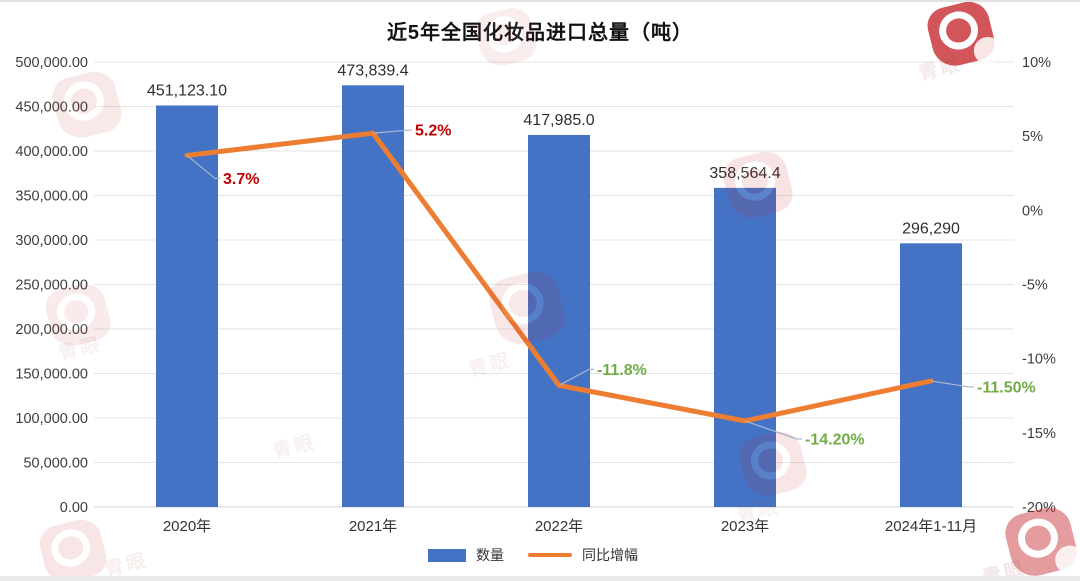 The width and height of the screenshot is (1080, 581). What do you see at coordinates (447, 555) in the screenshot?
I see `legend-bar-swatch-icon` at bounding box center [447, 555].